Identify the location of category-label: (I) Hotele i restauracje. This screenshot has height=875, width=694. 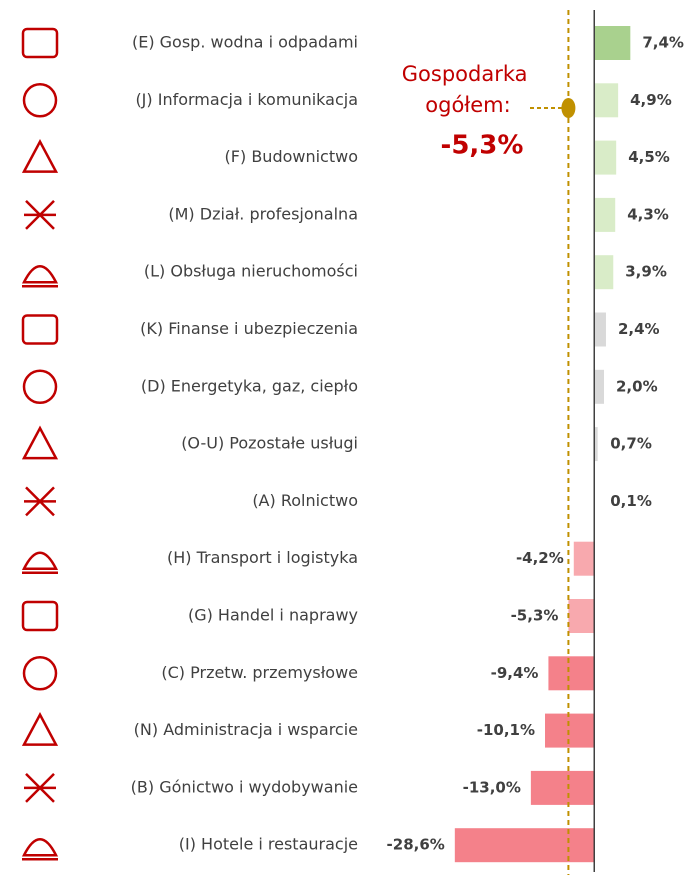
(268, 844).